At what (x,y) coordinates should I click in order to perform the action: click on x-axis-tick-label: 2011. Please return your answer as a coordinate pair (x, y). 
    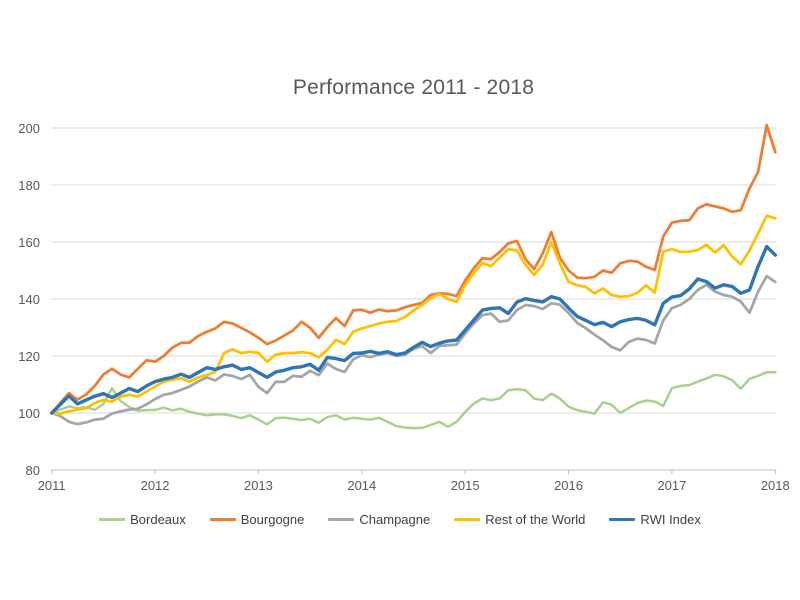
    Looking at the image, I should click on (51, 485).